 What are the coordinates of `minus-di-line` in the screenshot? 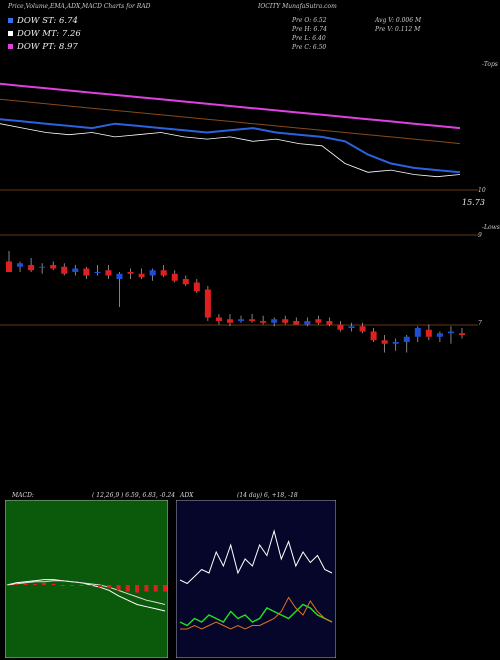 It's located at (256, 613).